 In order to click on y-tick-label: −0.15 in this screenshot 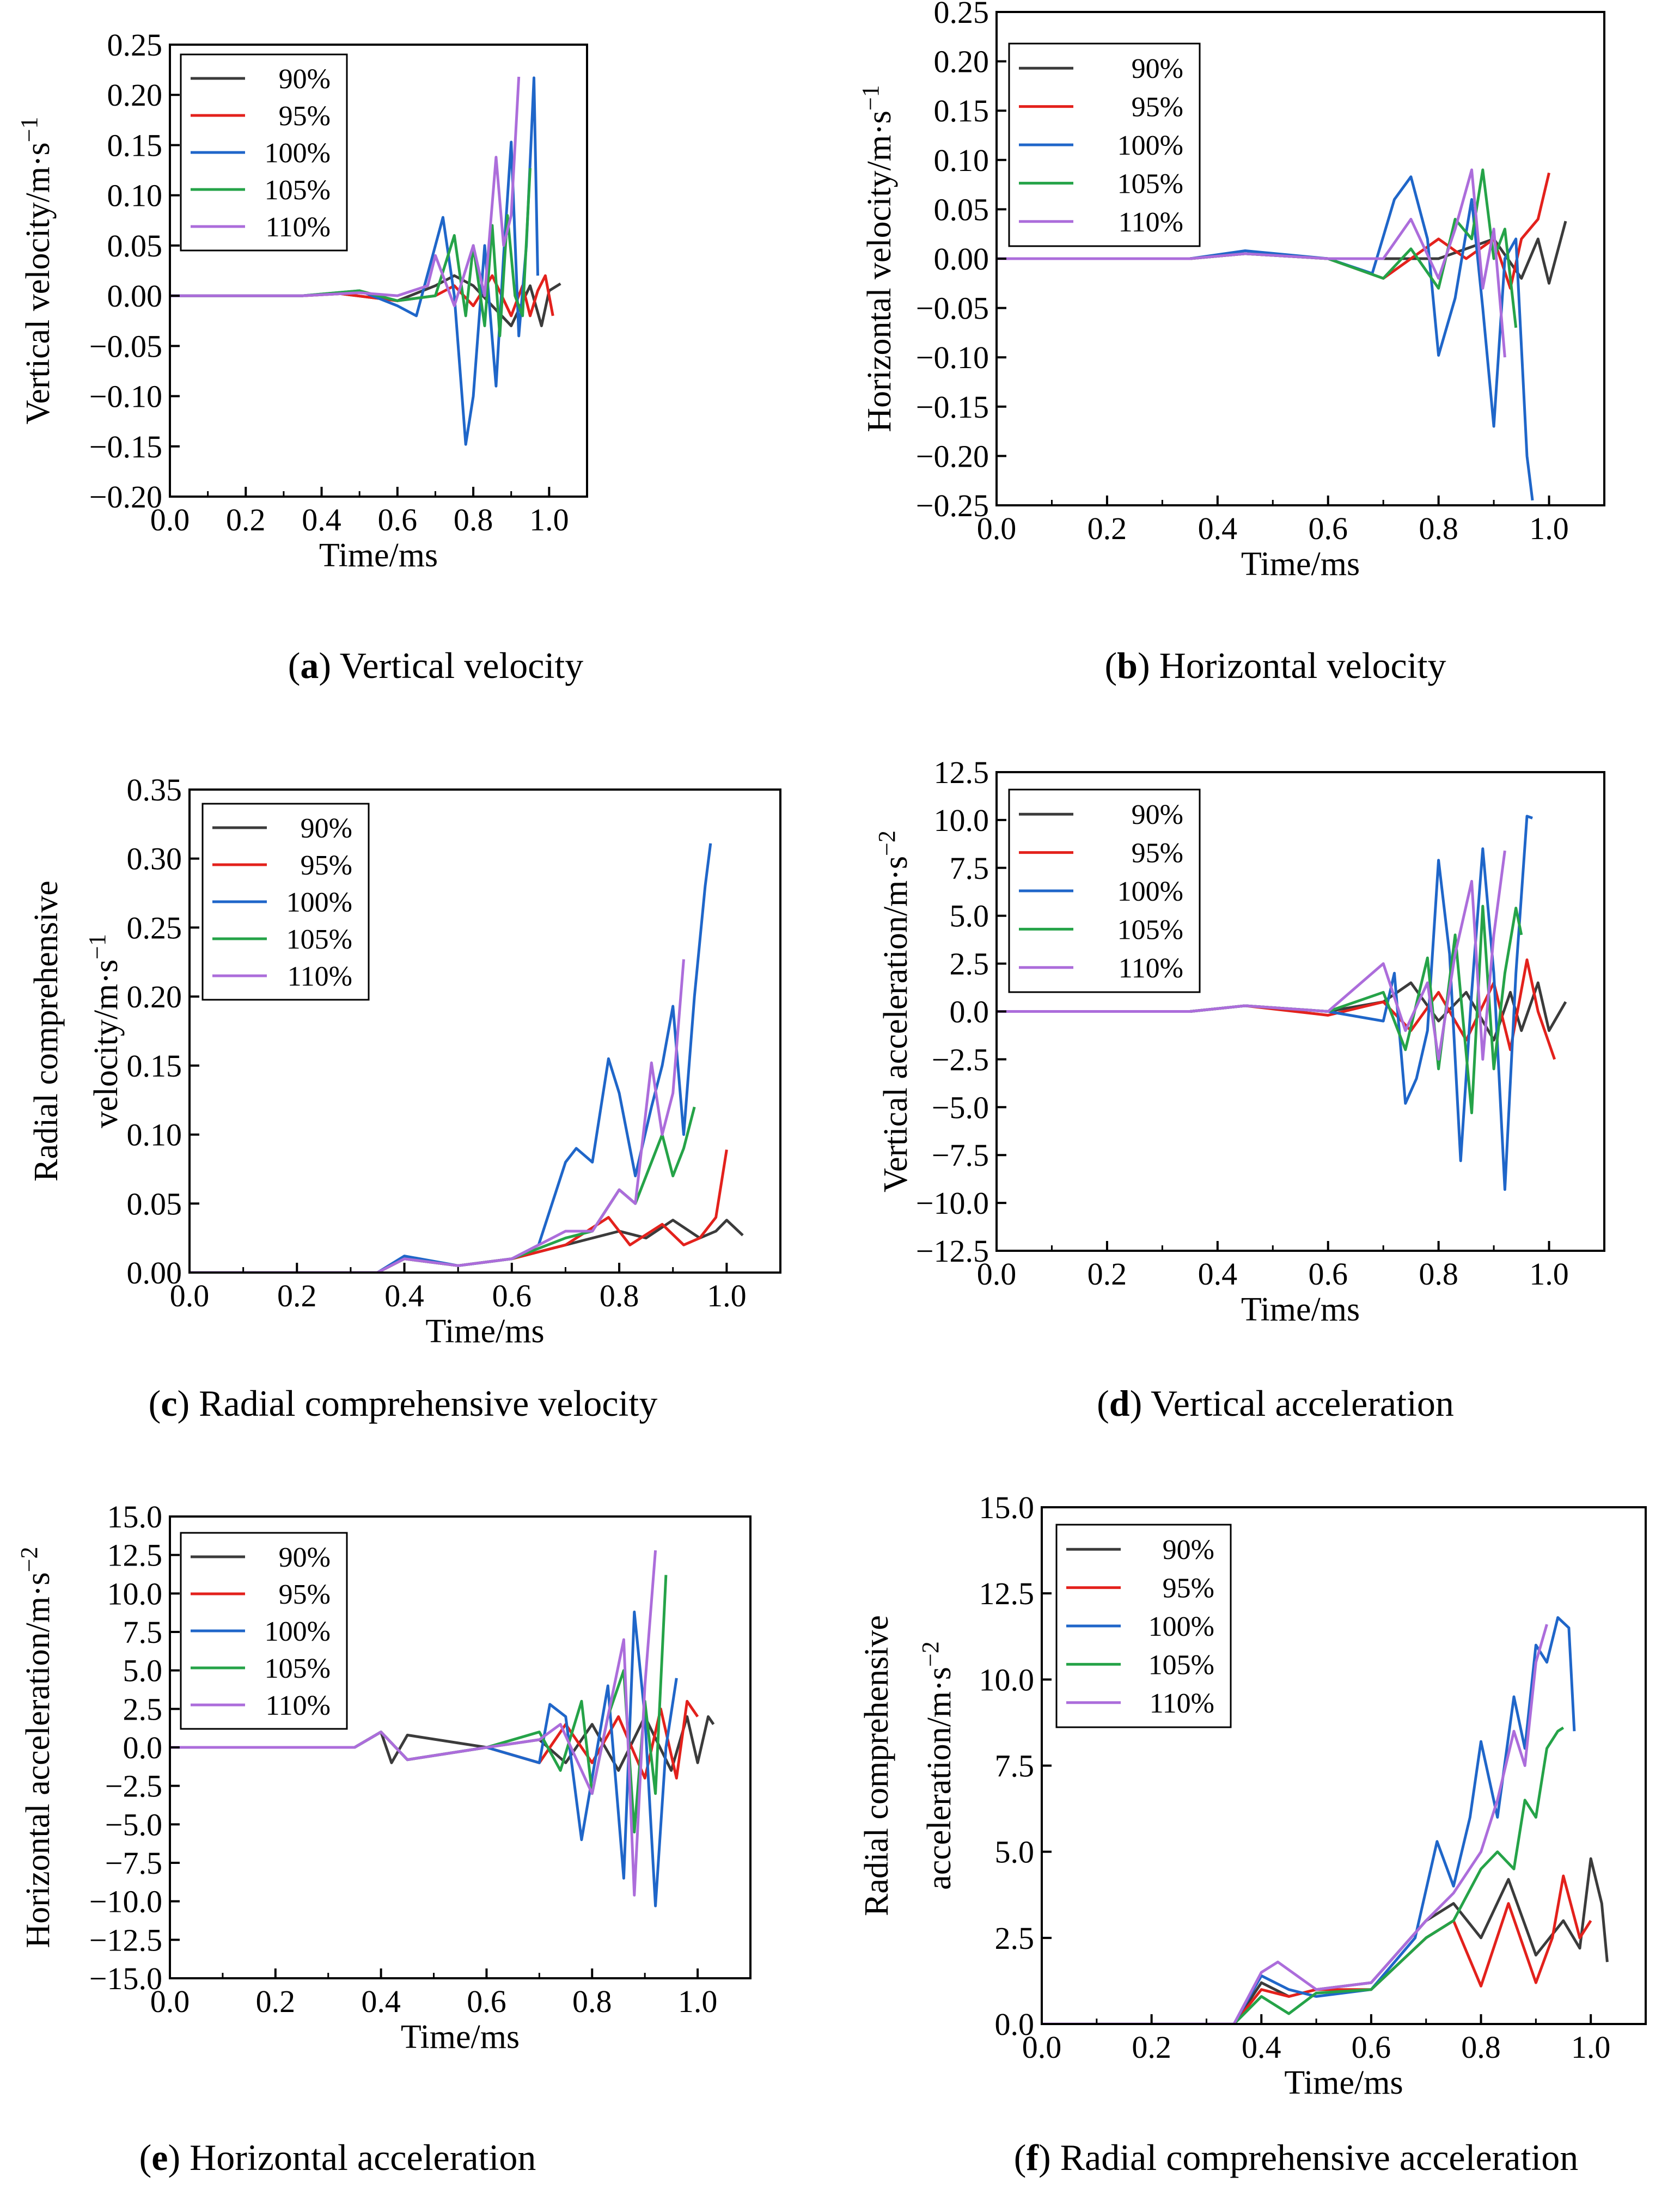, I will do `click(952, 407)`.